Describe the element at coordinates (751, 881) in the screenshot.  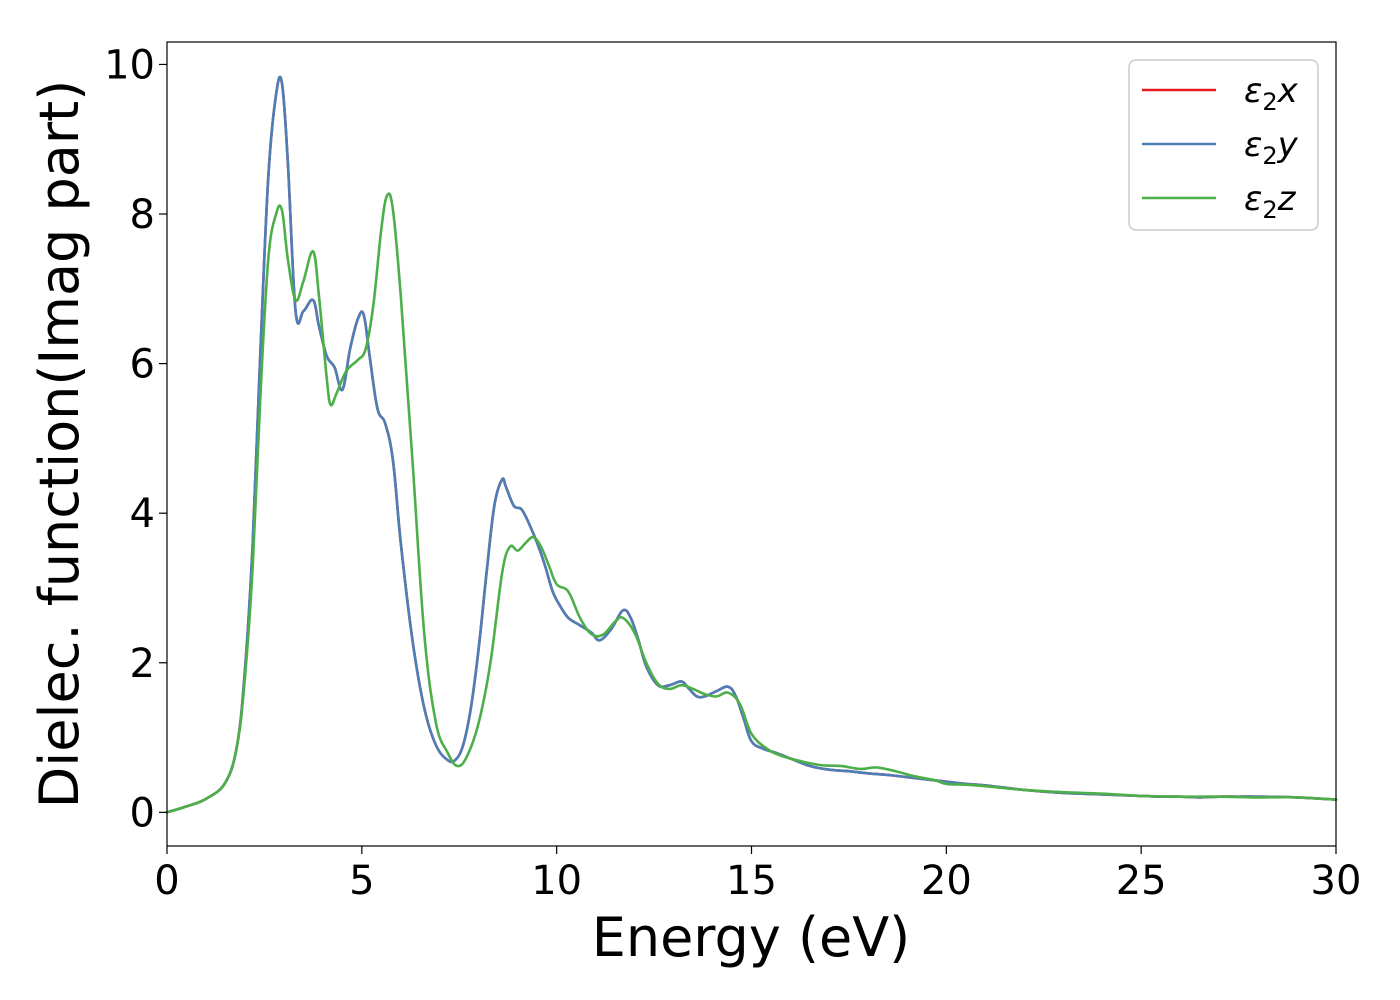
I see `x-tick-label: 15` at that location.